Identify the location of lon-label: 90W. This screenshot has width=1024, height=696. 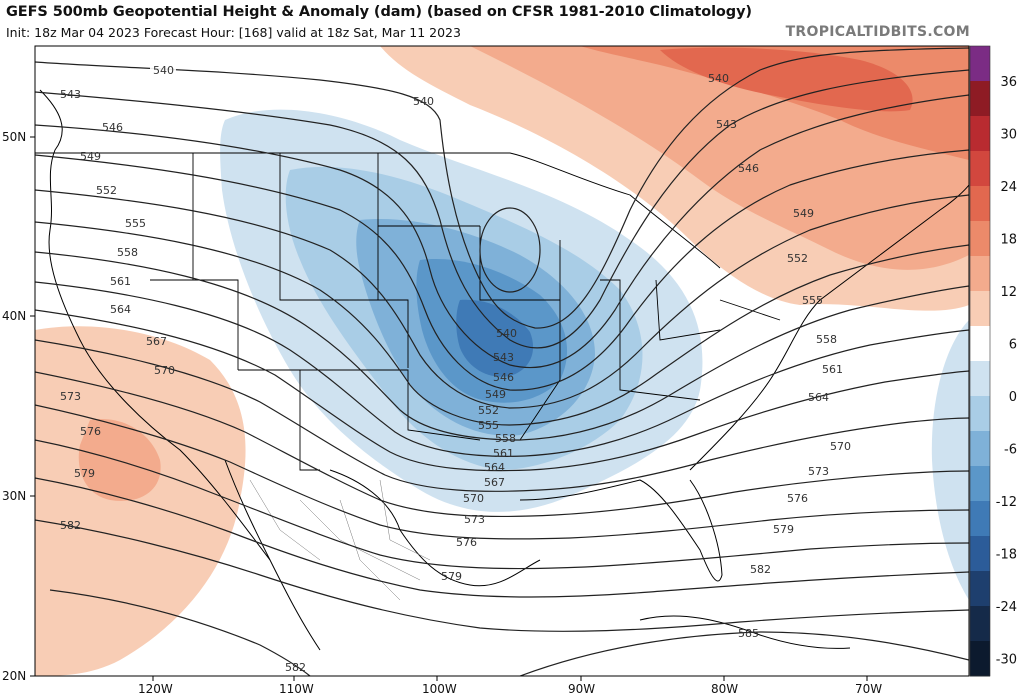
(581, 689).